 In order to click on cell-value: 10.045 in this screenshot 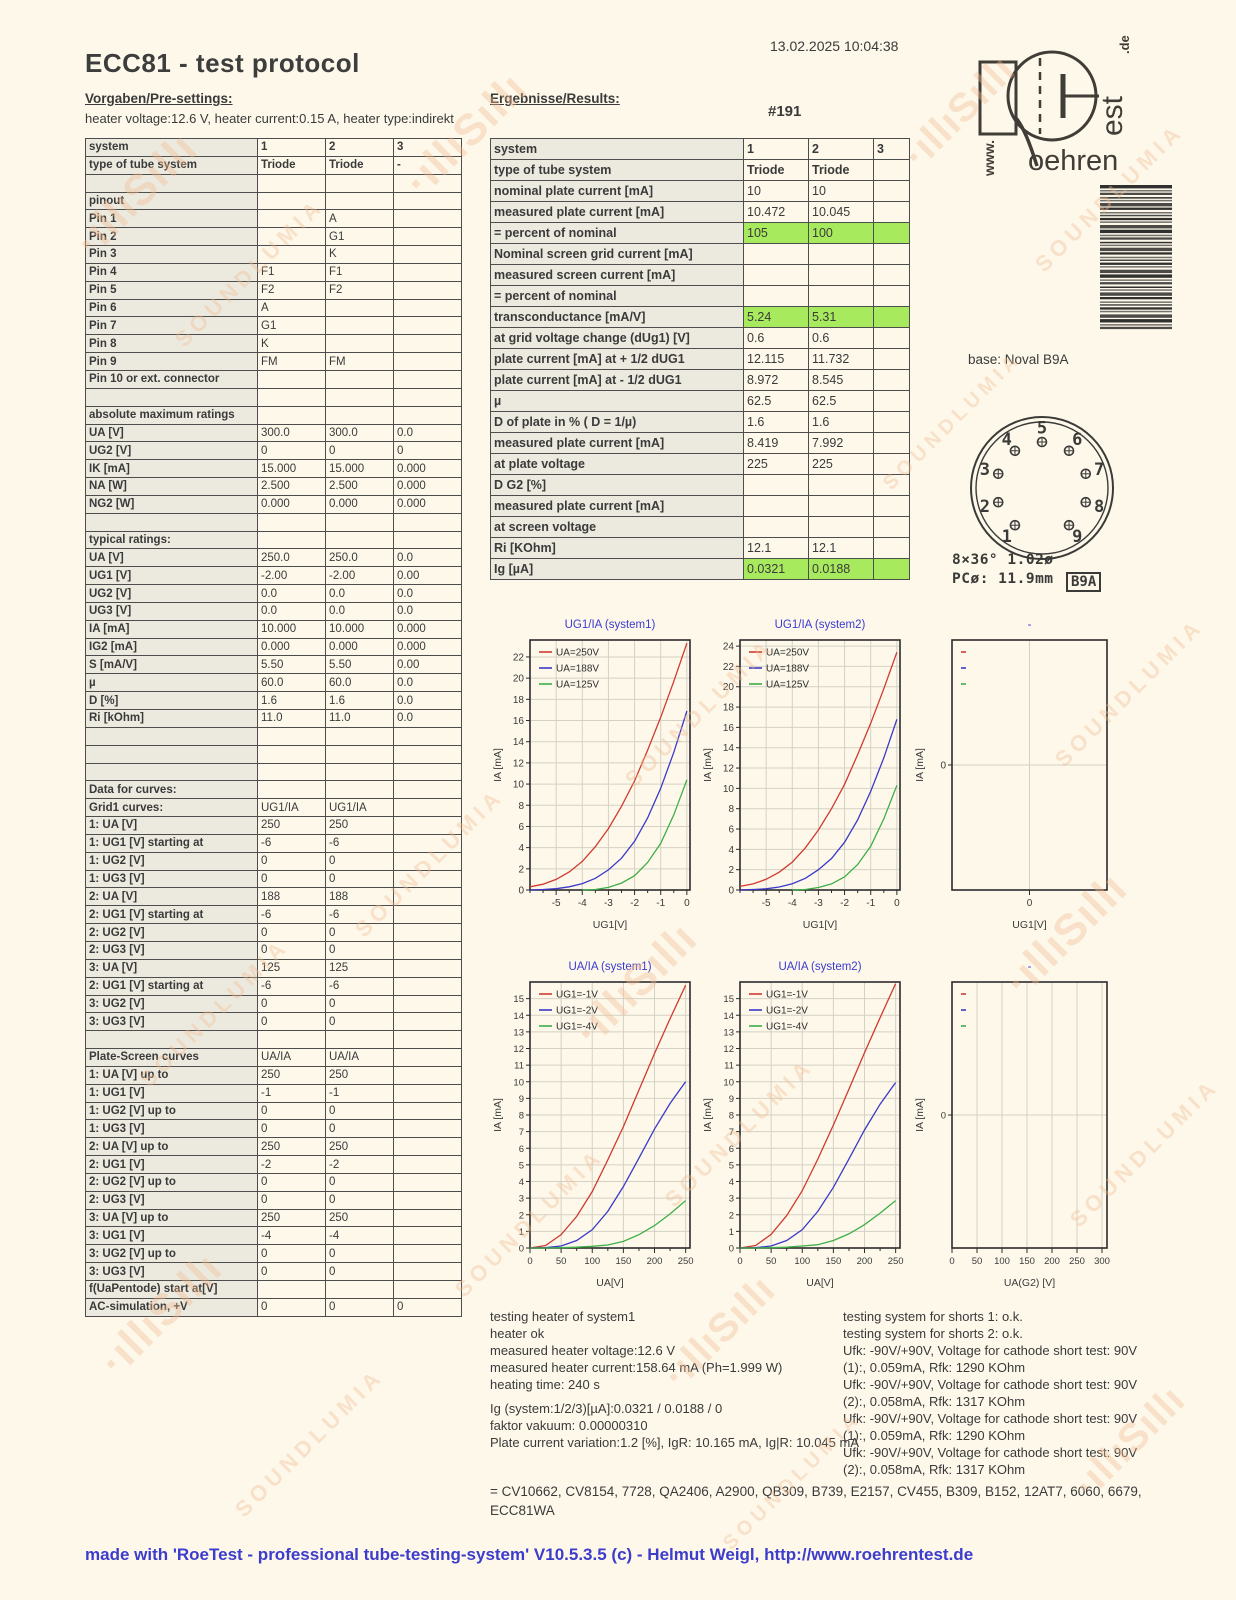, I will do `click(841, 212)`.